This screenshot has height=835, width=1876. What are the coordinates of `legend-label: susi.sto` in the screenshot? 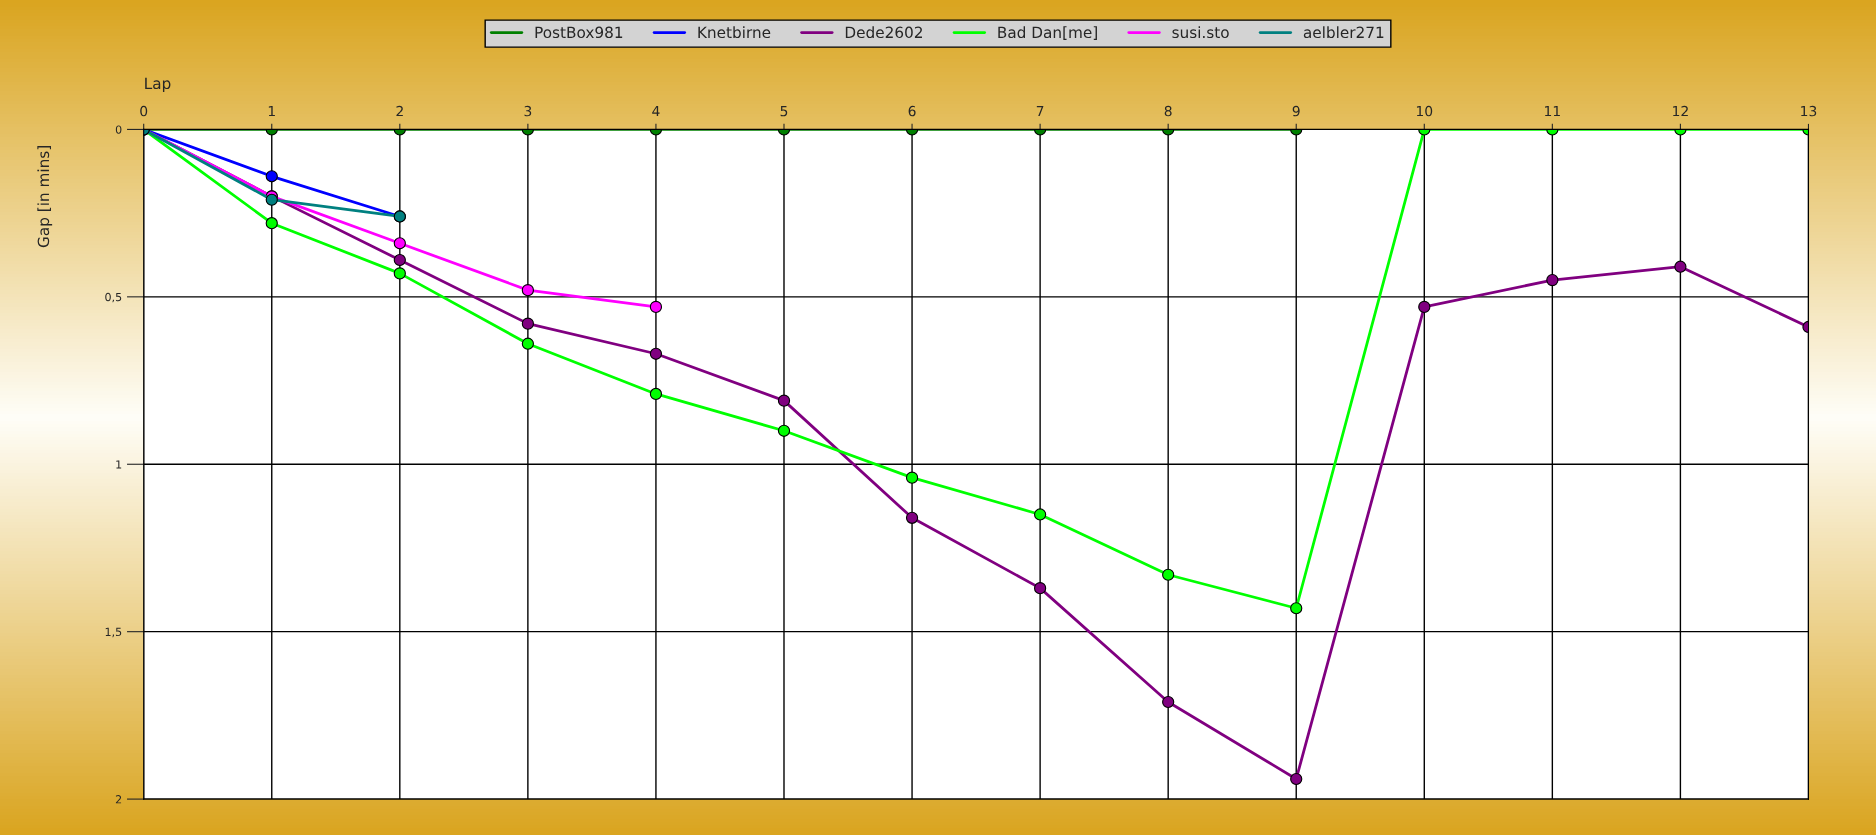 It's located at (1200, 32).